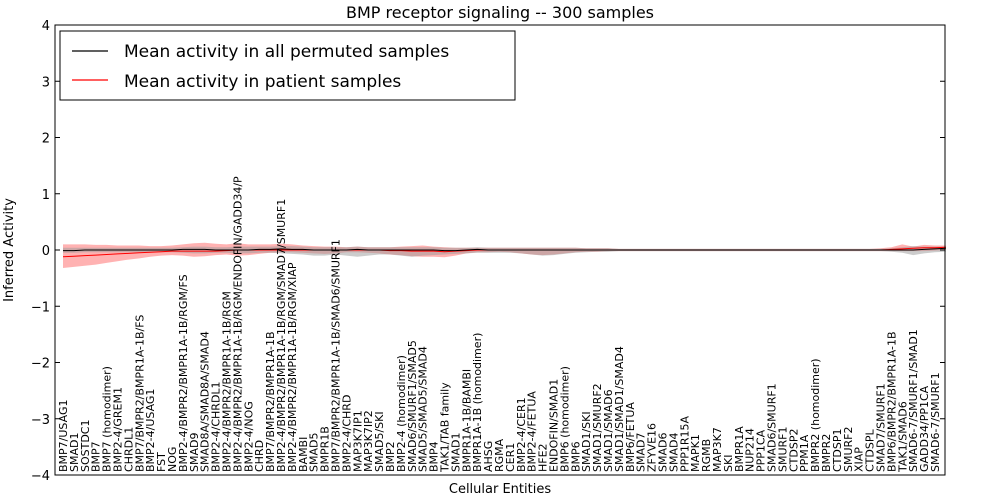 This screenshot has height=500, width=1000. What do you see at coordinates (325, 449) in the screenshot?
I see `entity-label: BMPR1B` at bounding box center [325, 449].